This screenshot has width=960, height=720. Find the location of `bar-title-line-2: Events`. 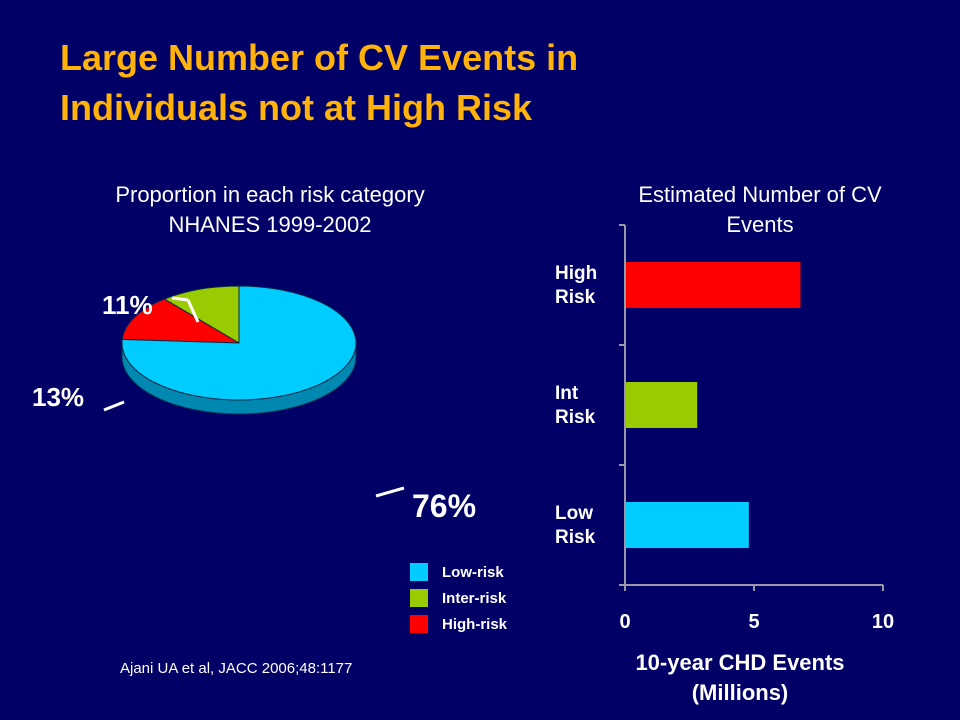

bar-title-line-2: Events is located at coordinates (760, 224).